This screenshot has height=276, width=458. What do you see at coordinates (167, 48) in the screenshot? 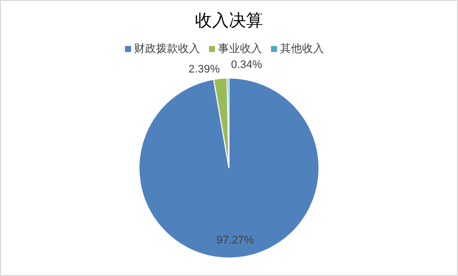
I see `legend-label: 财政拨款收入` at bounding box center [167, 48].